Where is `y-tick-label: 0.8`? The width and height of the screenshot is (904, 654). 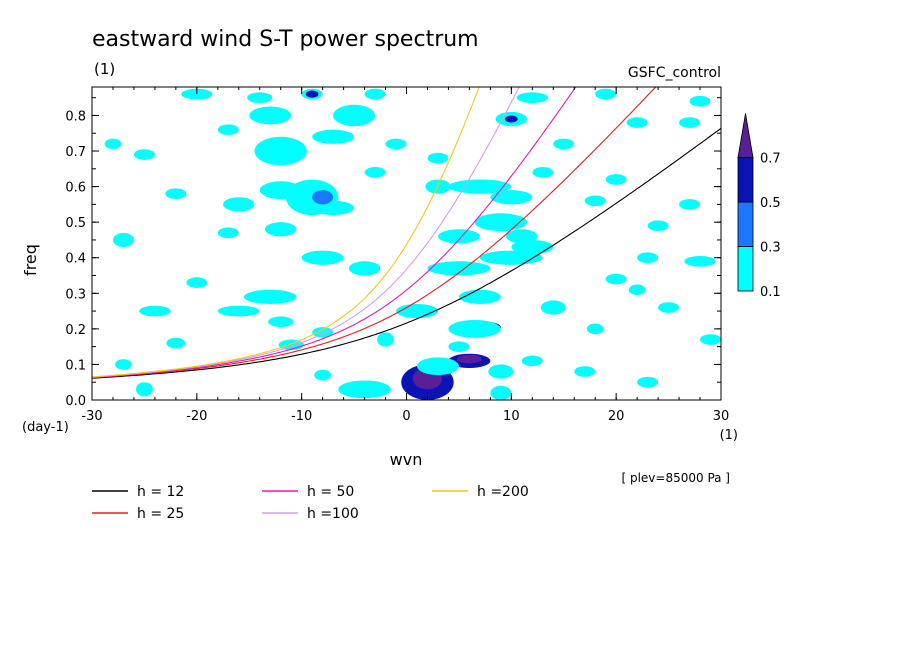
y-tick-label: 0.8 is located at coordinates (75, 116).